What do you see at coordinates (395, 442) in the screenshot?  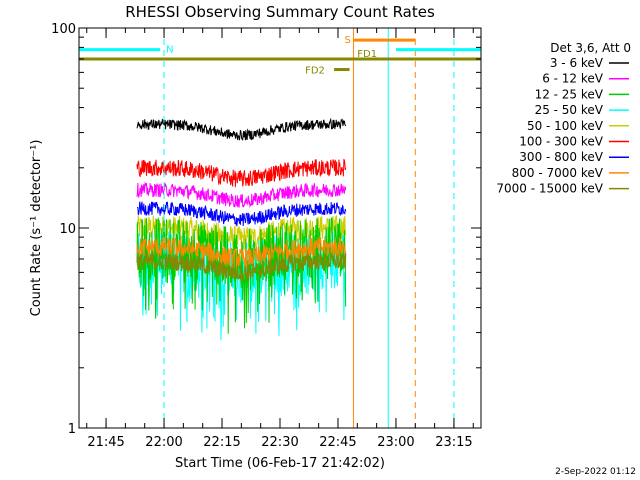 I see `x-tick-label: 23:00` at bounding box center [395, 442].